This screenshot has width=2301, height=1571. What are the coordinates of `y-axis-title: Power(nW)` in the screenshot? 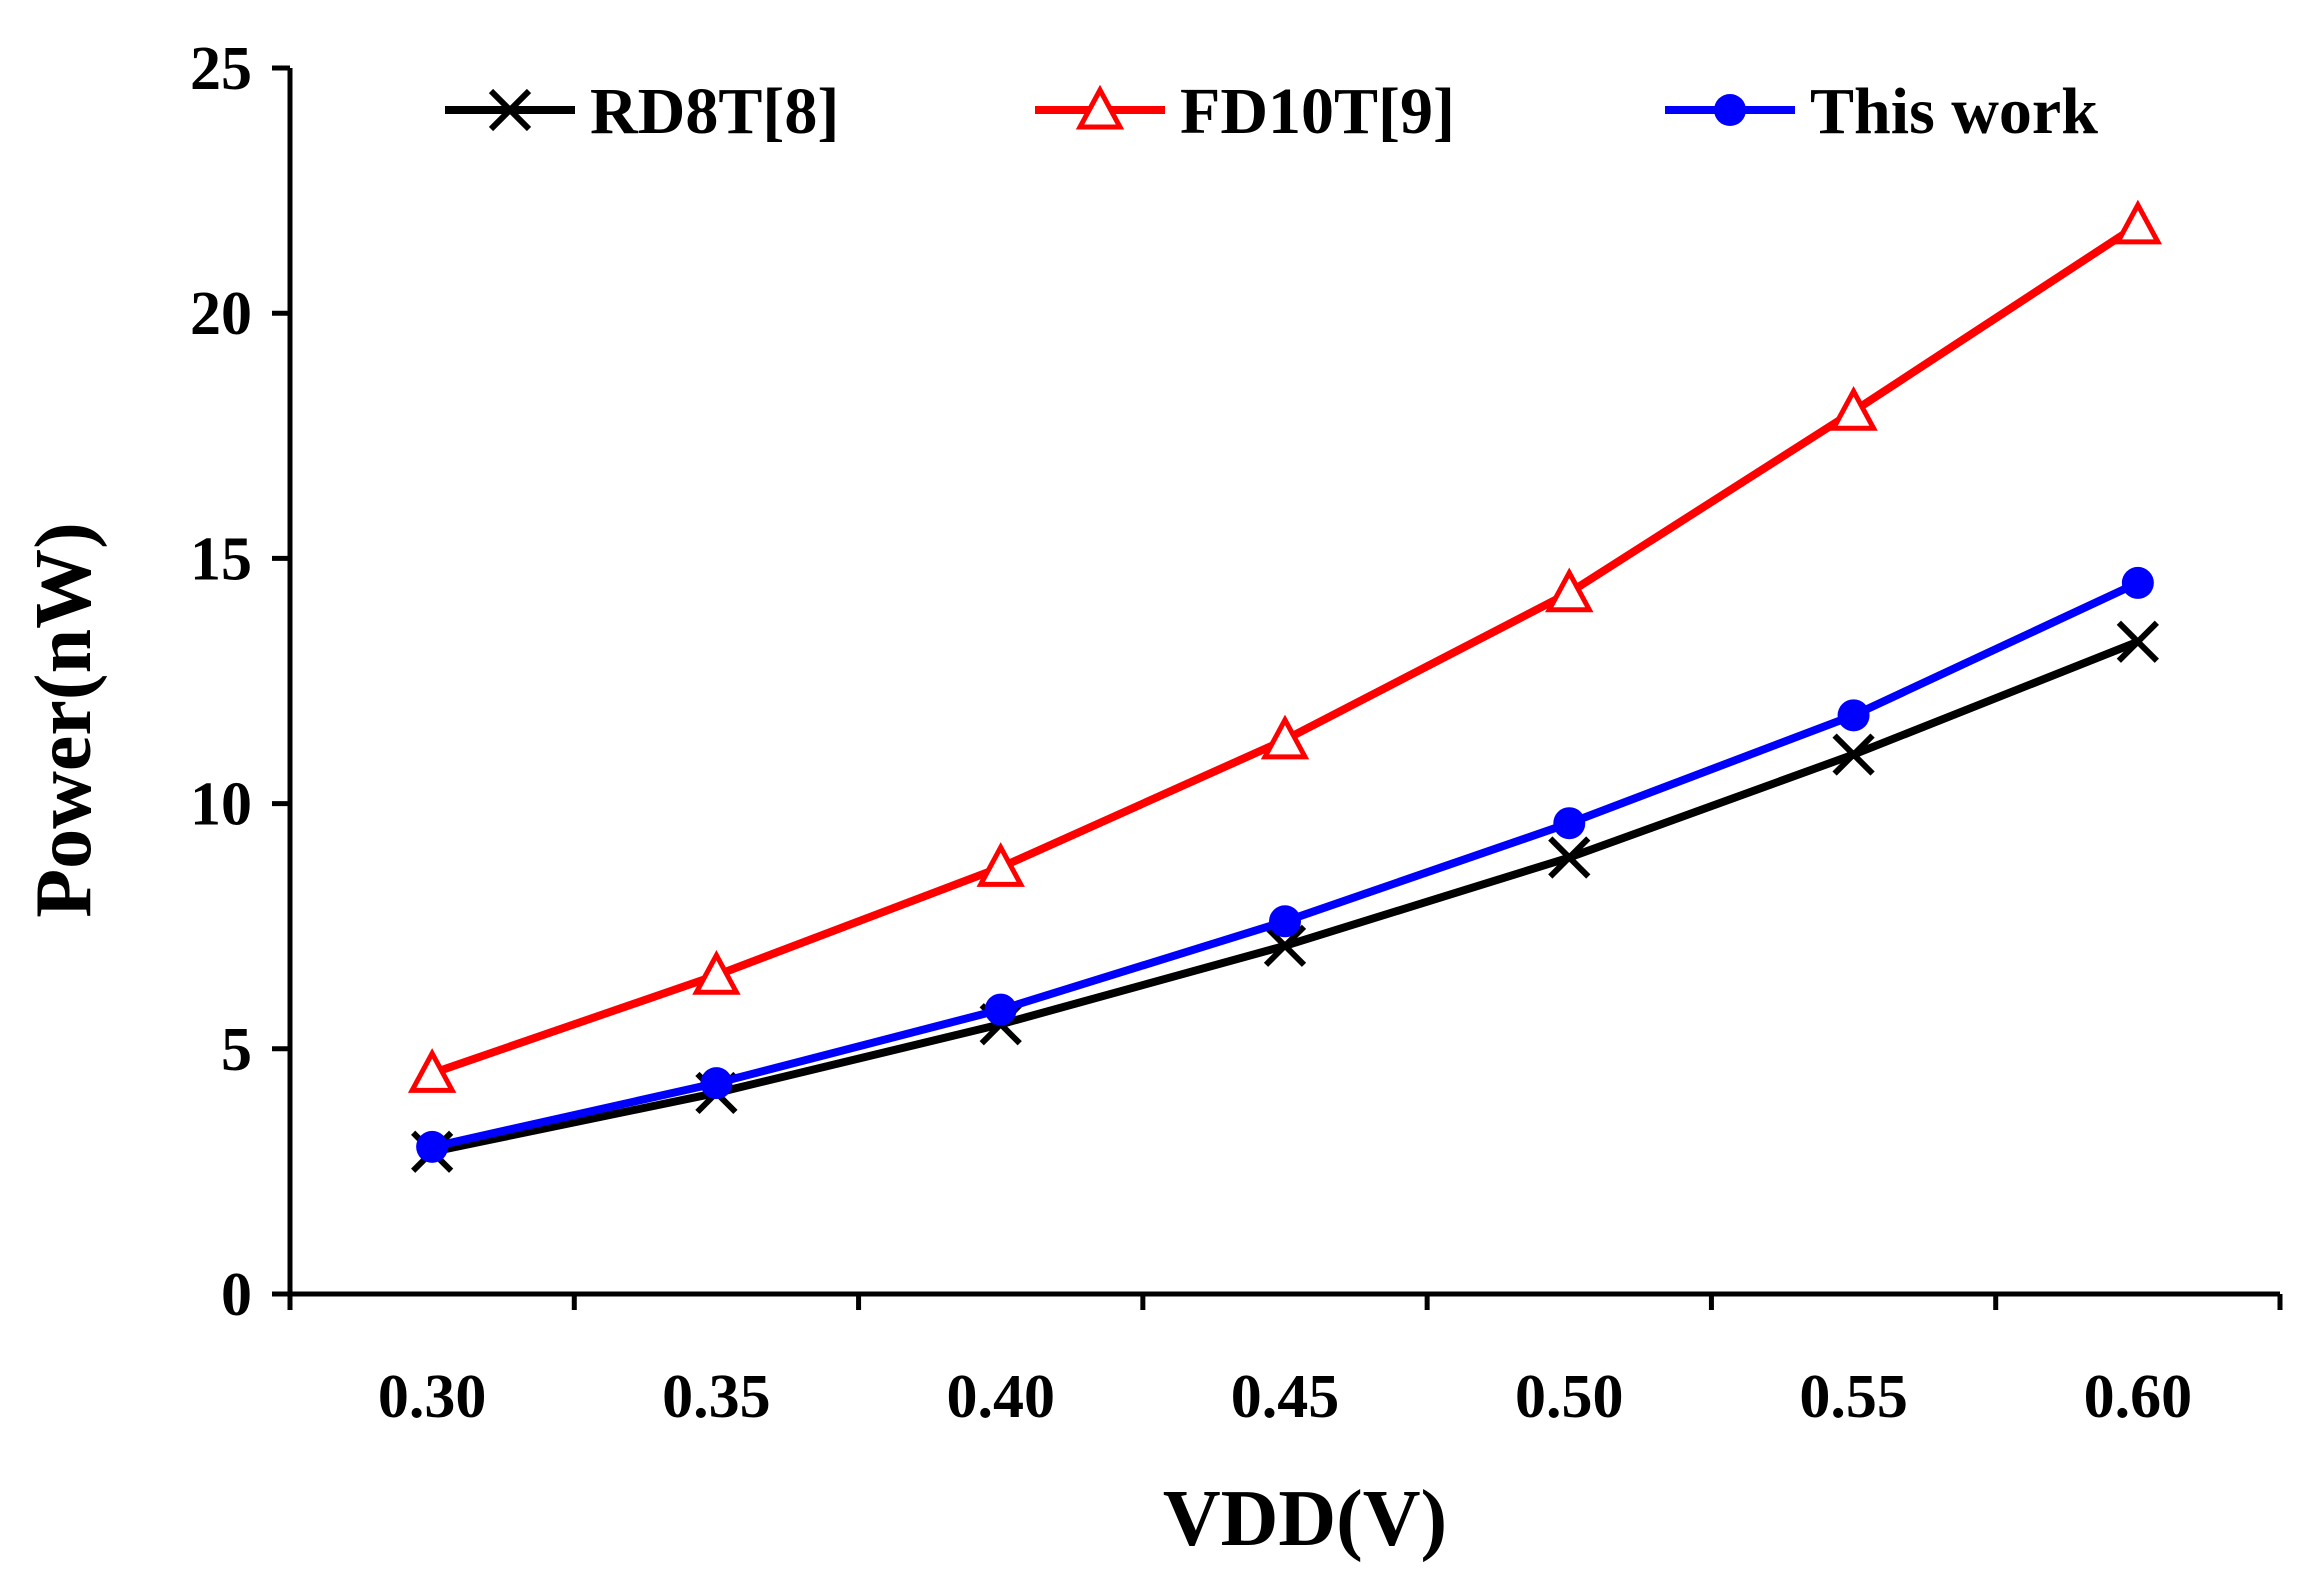 It's located at (64, 719).